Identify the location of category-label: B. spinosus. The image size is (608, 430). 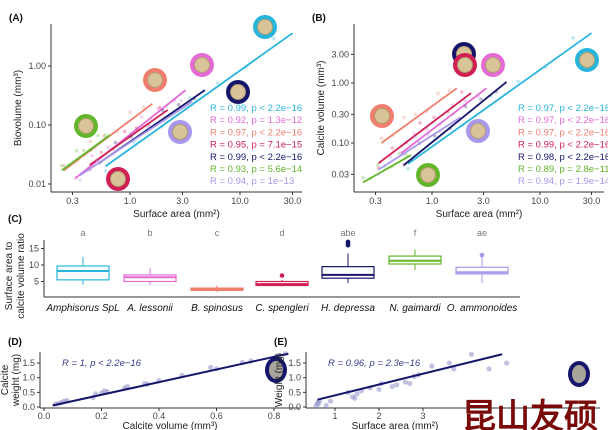
(217, 308).